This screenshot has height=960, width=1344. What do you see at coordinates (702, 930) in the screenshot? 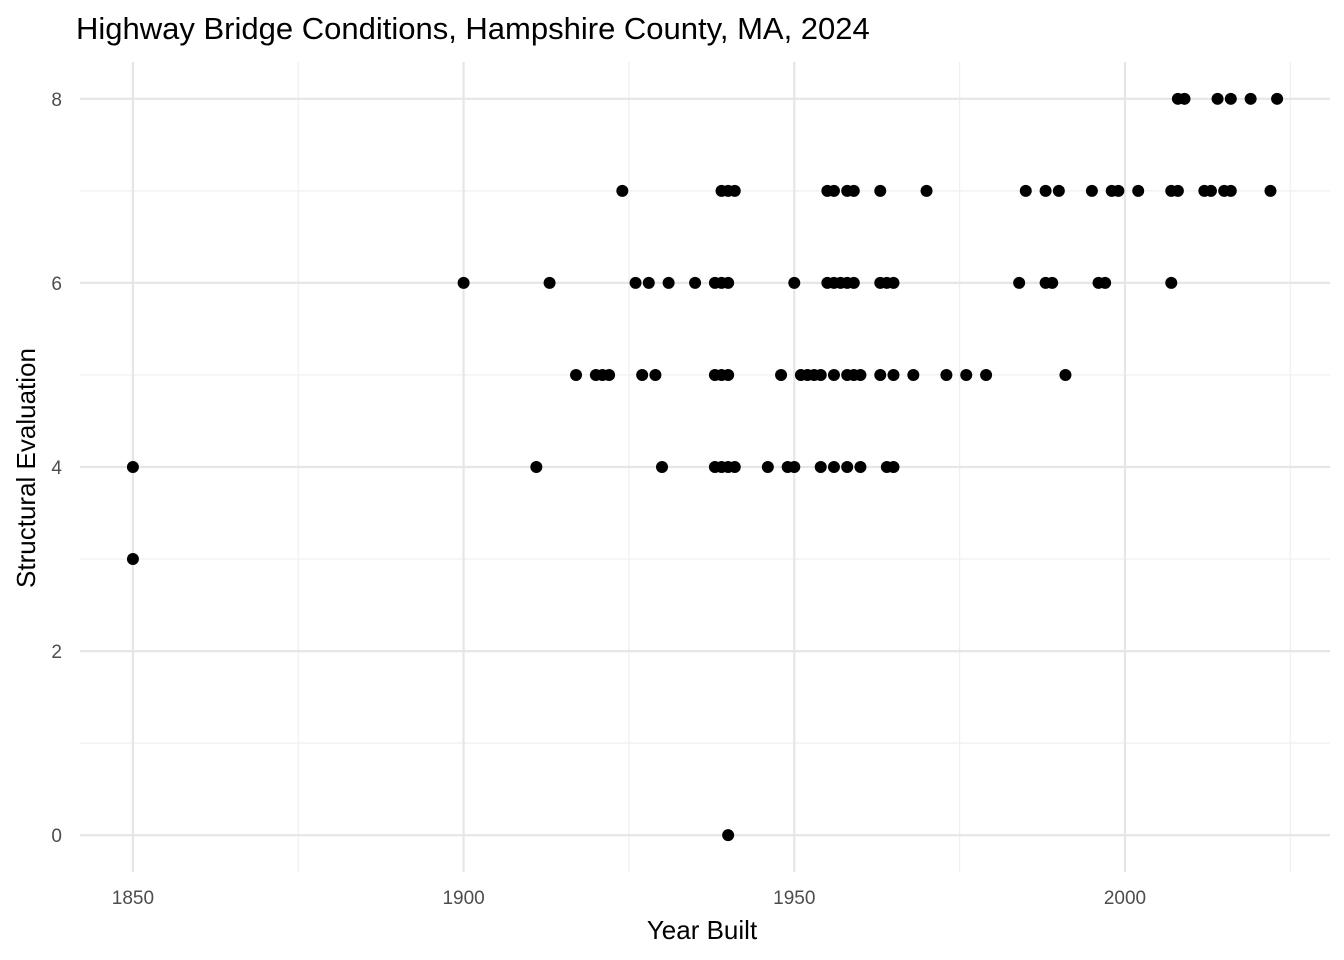
I see `x-axis-title: Year Built` at bounding box center [702, 930].